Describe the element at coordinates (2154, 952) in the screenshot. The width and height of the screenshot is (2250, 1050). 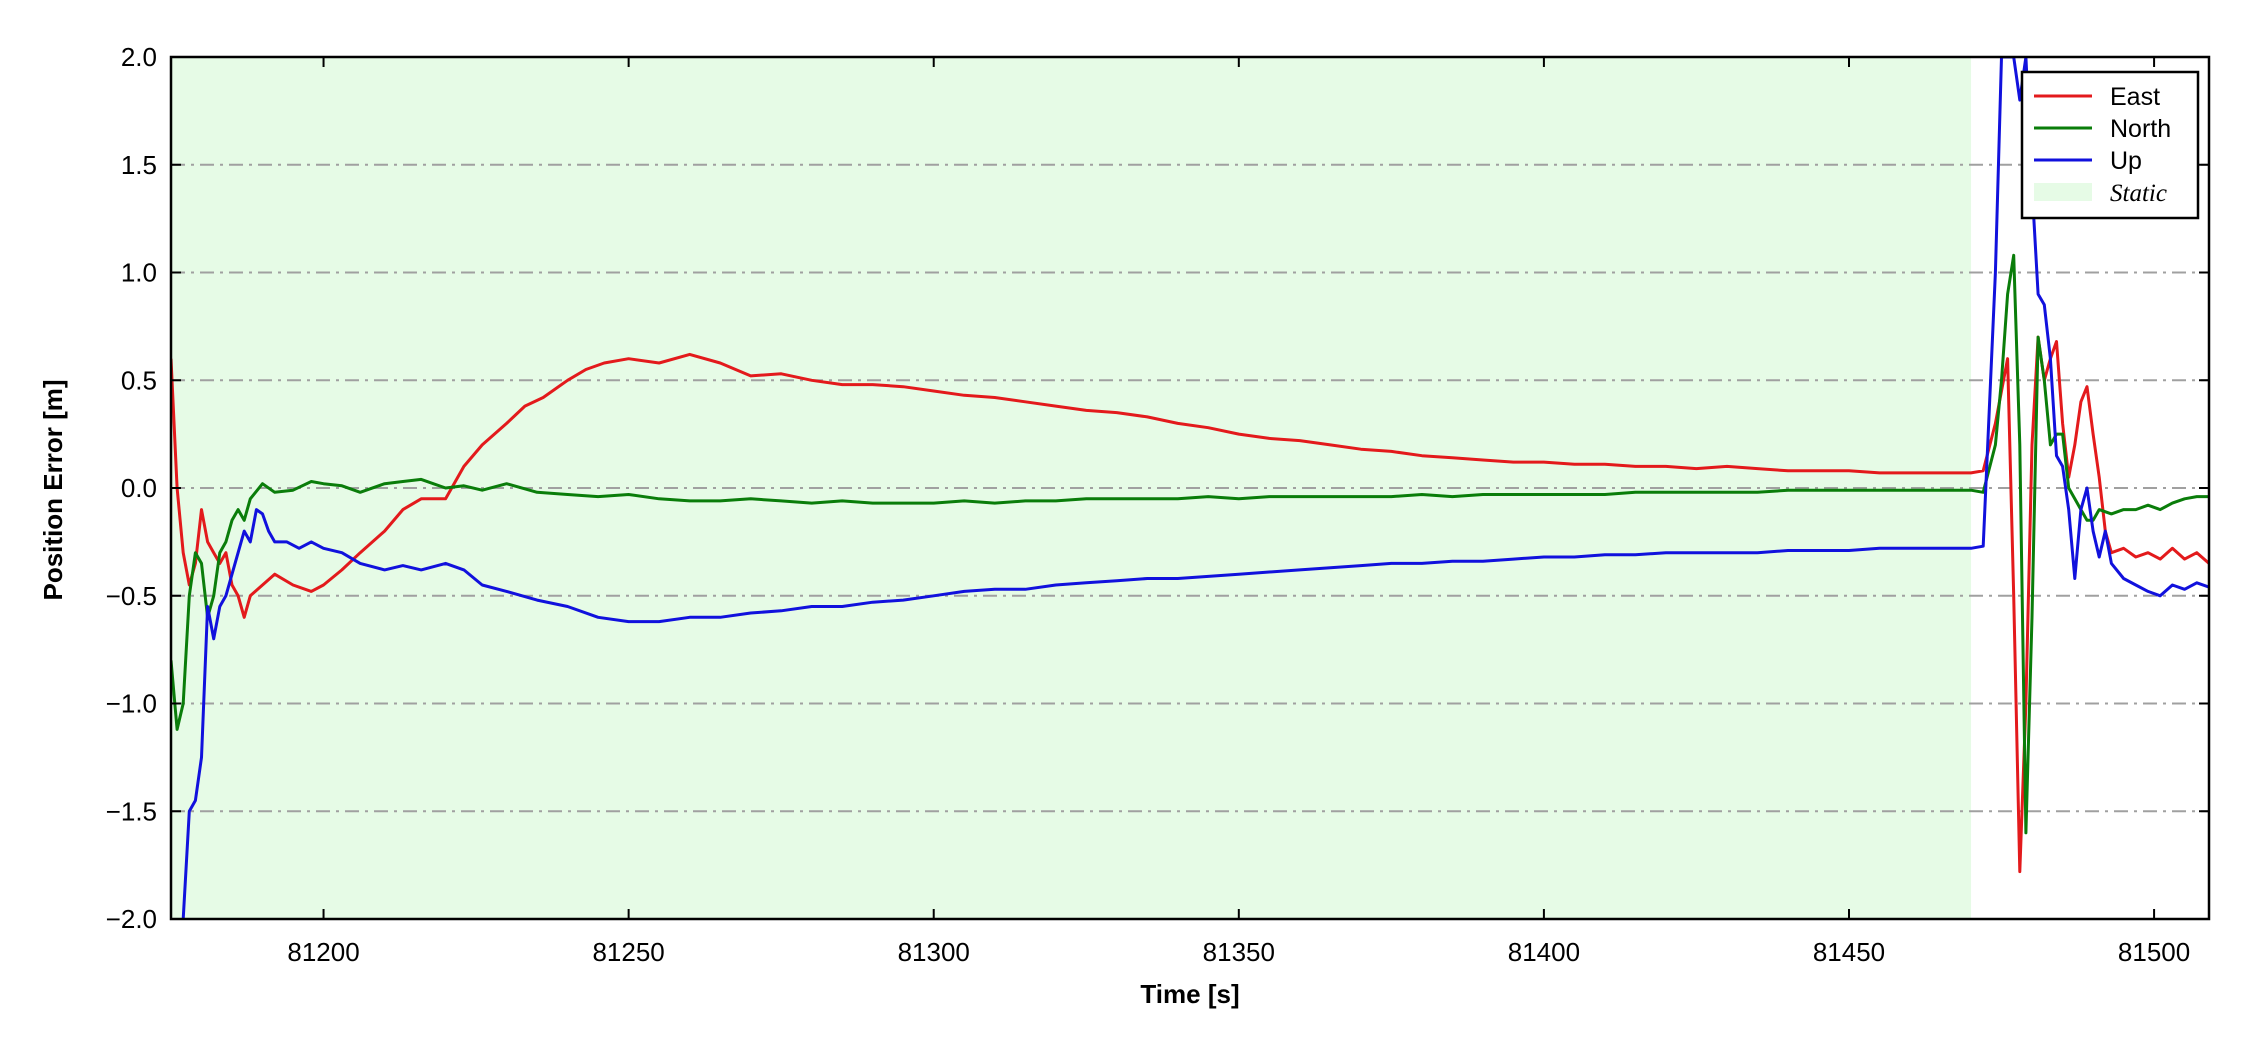
I see `x-tick-label: 81500` at that location.